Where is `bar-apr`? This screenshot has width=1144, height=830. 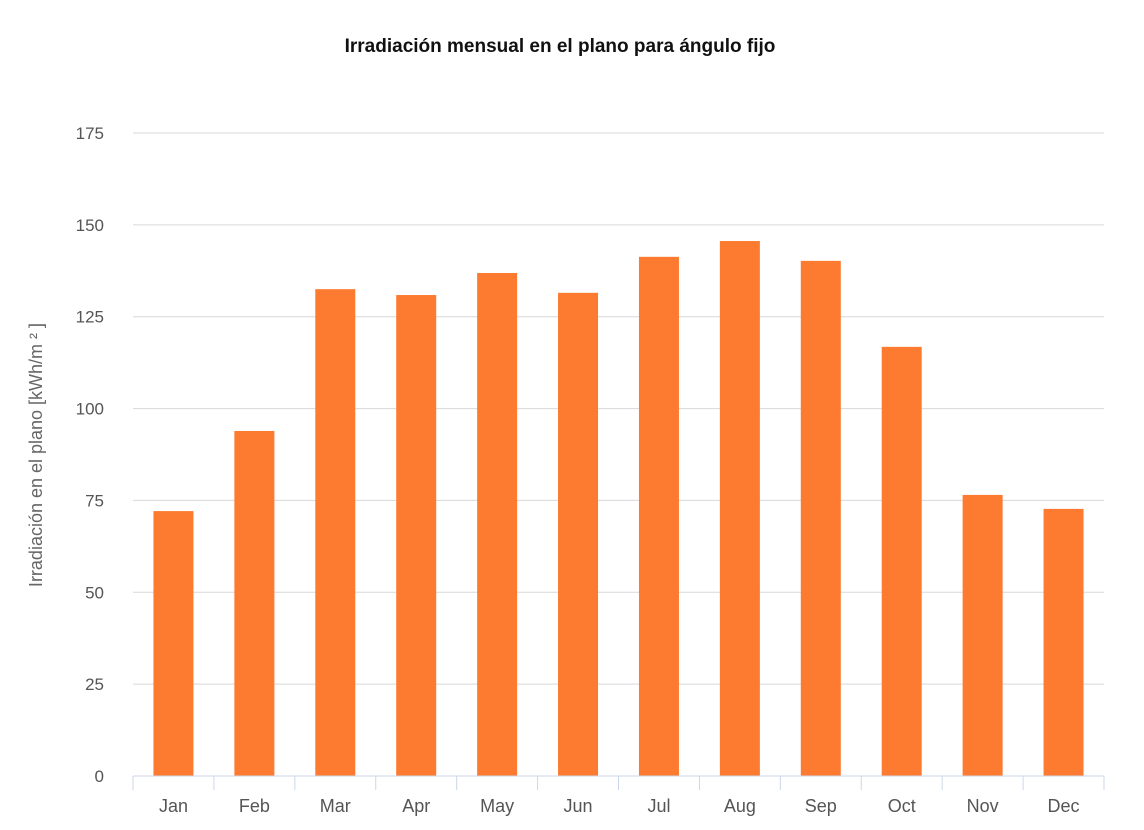 bar-apr is located at coordinates (416, 535).